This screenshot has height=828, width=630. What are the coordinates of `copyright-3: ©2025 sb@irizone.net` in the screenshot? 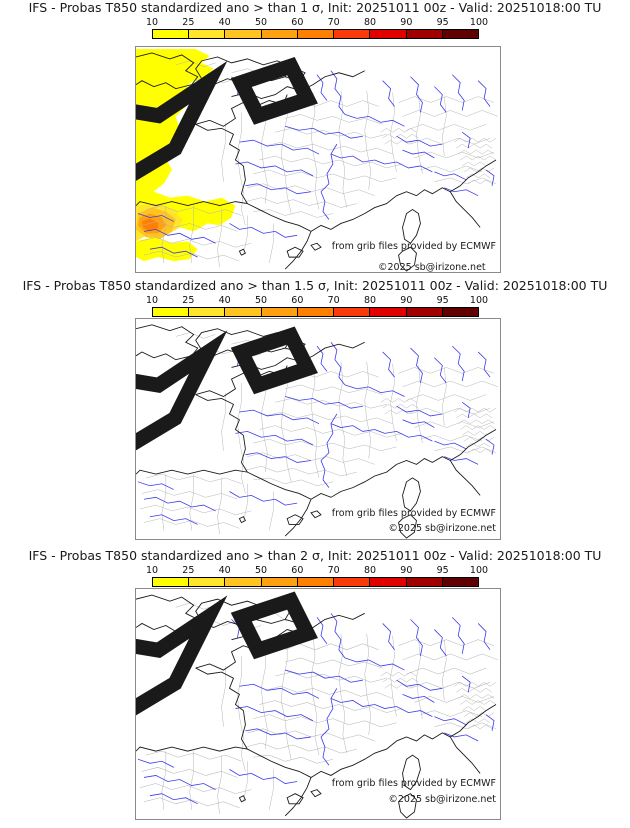 It's located at (442, 799).